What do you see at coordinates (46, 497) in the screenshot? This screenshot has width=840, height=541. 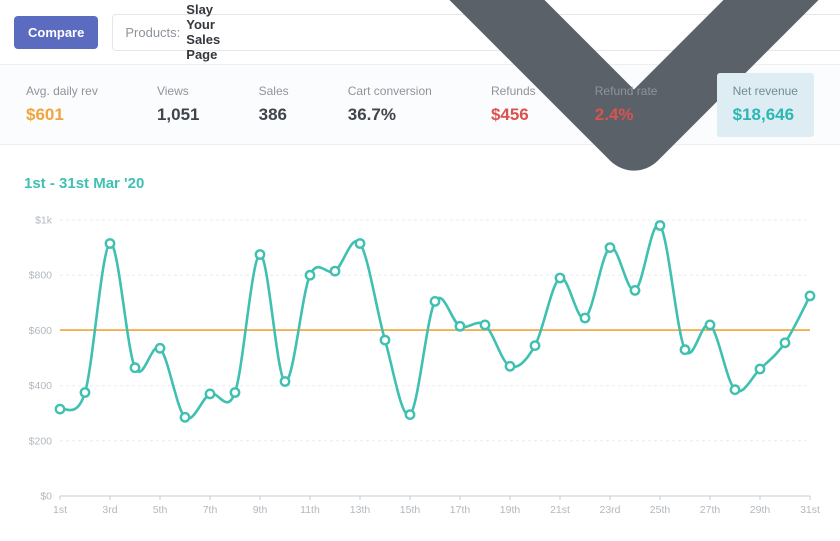 I see `svg-text: $0` at bounding box center [46, 497].